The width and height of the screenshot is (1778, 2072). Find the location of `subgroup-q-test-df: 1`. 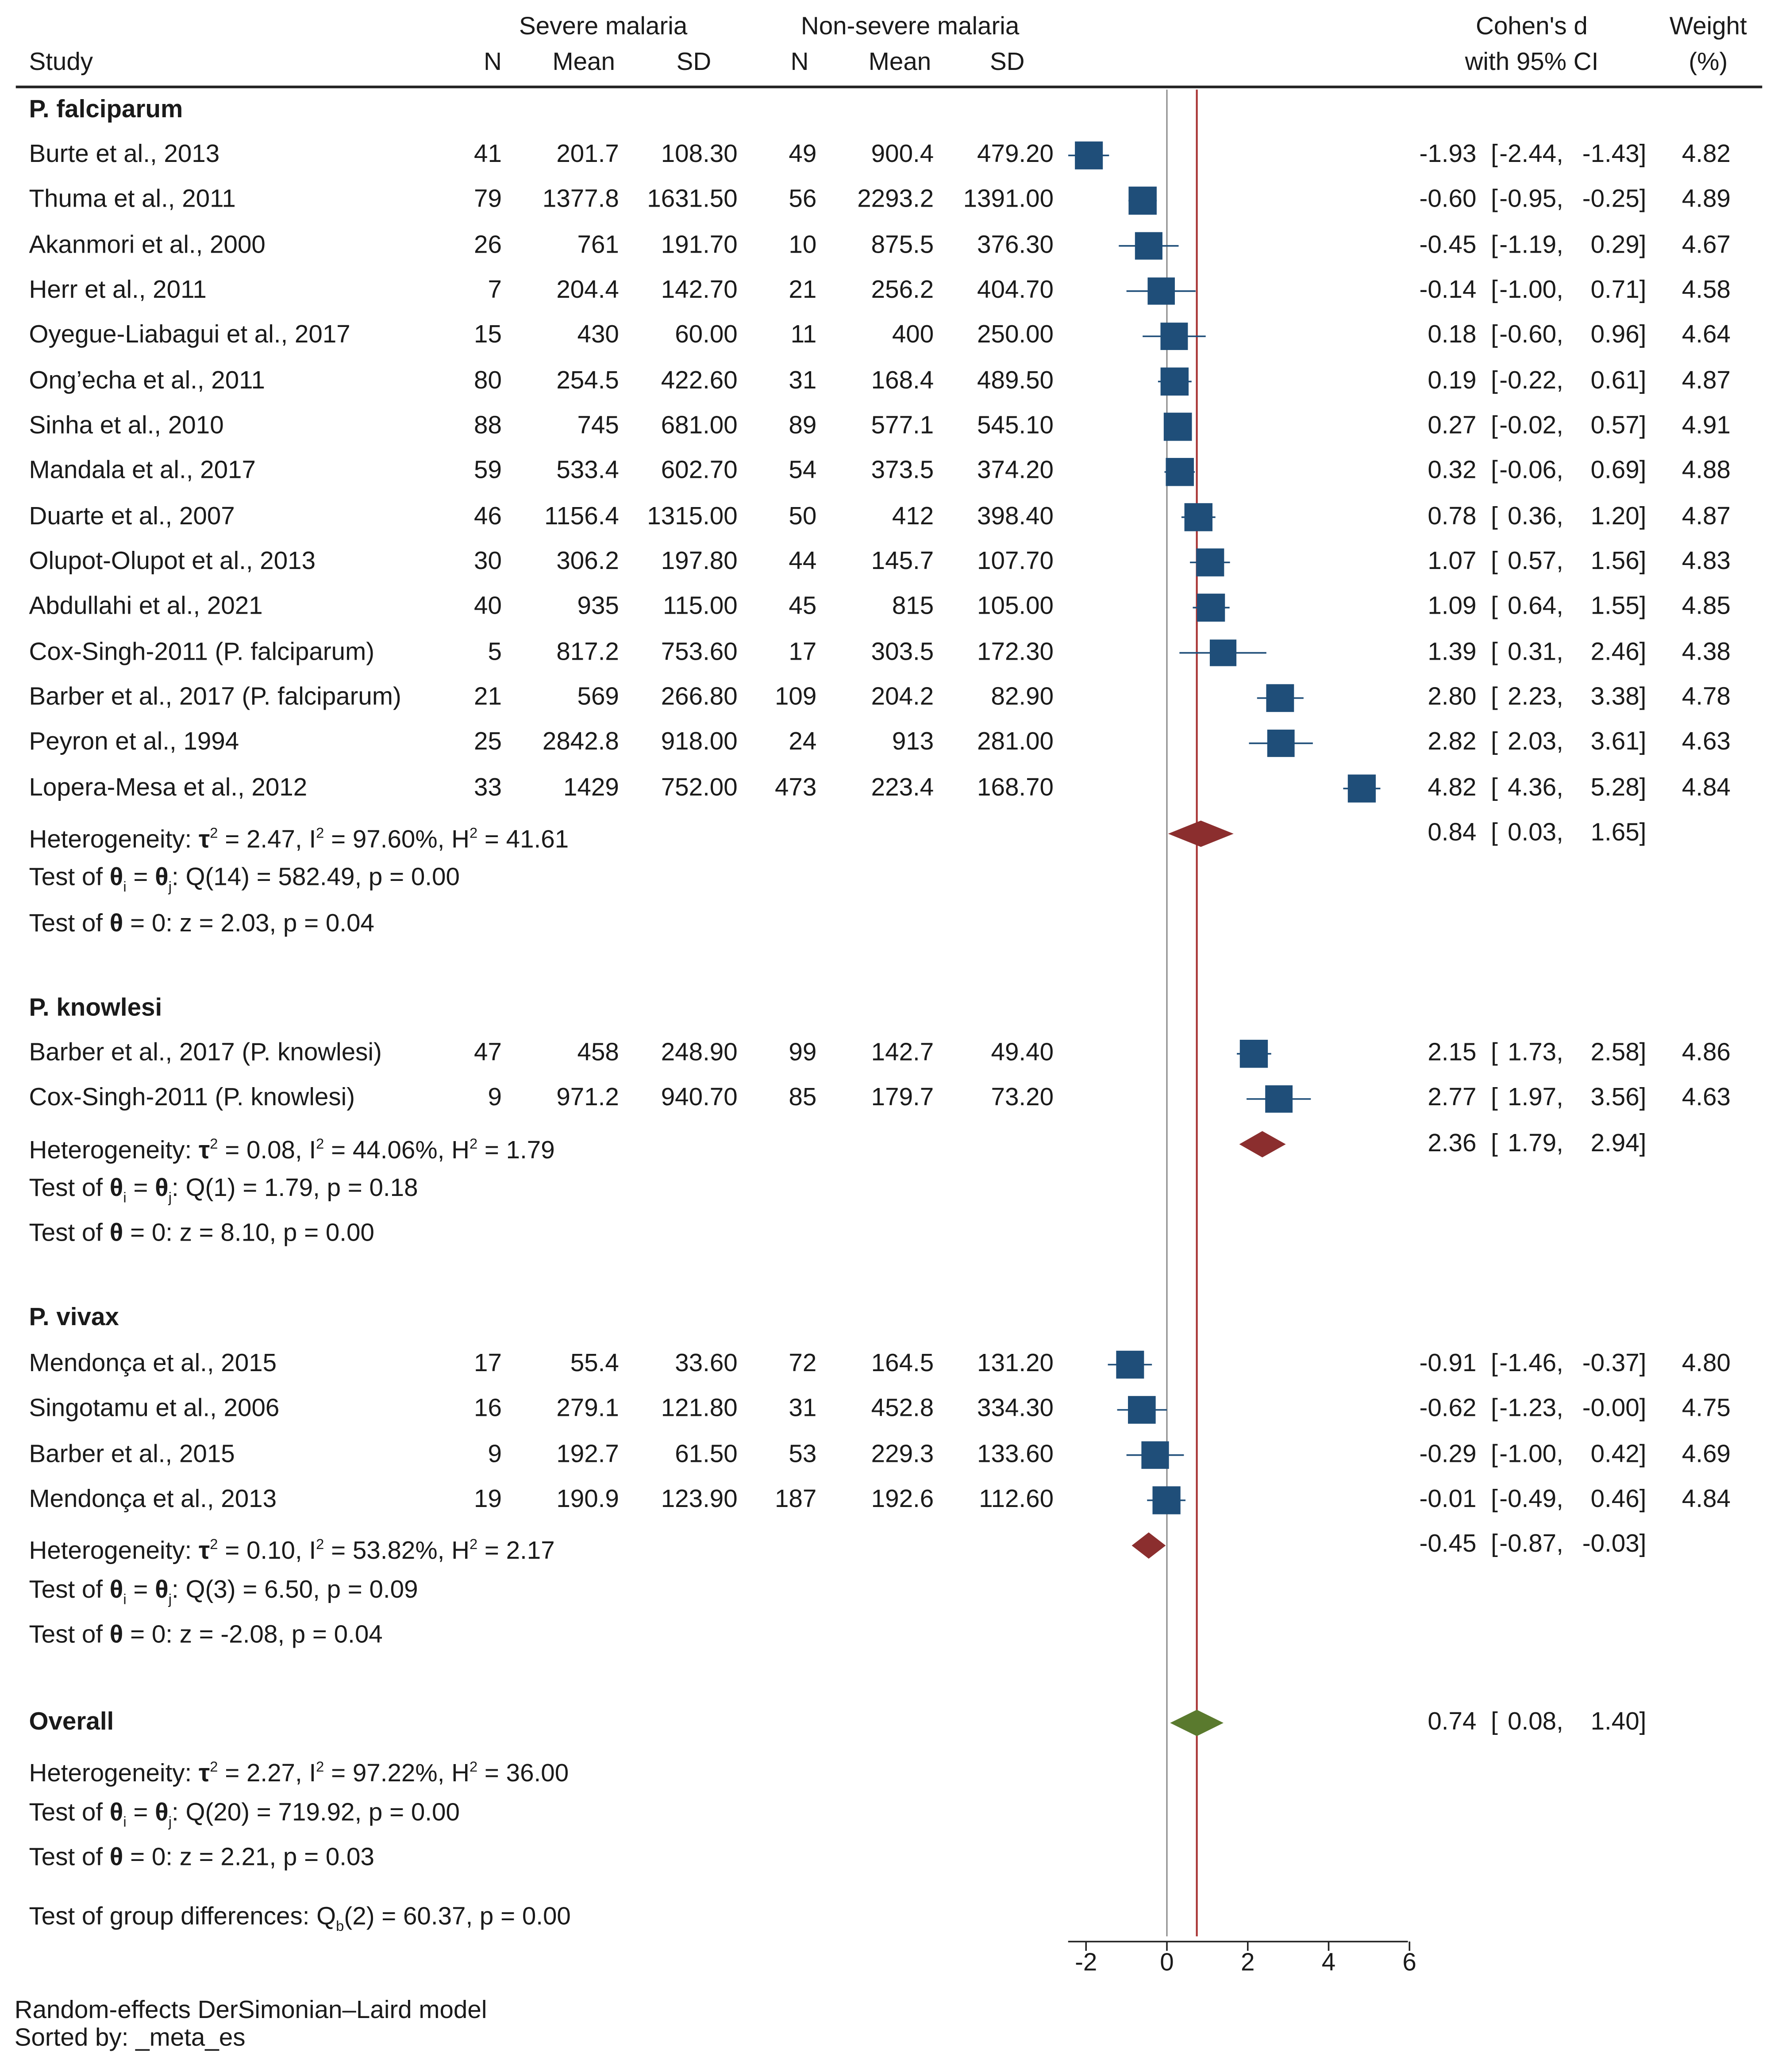

subgroup-q-test-df: 1 is located at coordinates (220, 1189).